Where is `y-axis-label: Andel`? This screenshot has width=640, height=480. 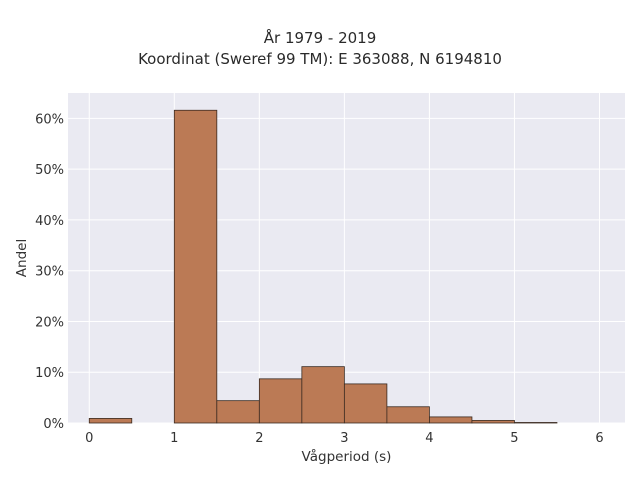 y-axis-label: Andel is located at coordinates (22, 258).